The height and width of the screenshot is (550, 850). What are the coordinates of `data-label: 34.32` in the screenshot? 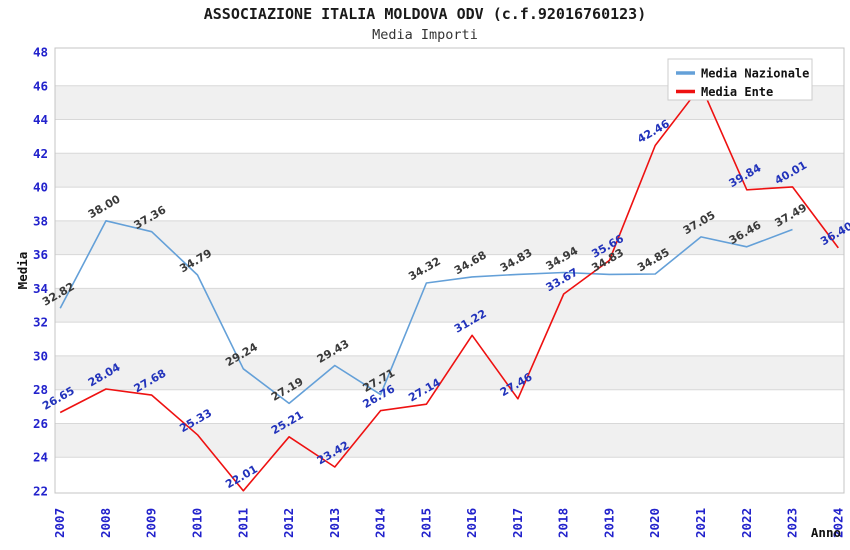 It's located at (424, 269).